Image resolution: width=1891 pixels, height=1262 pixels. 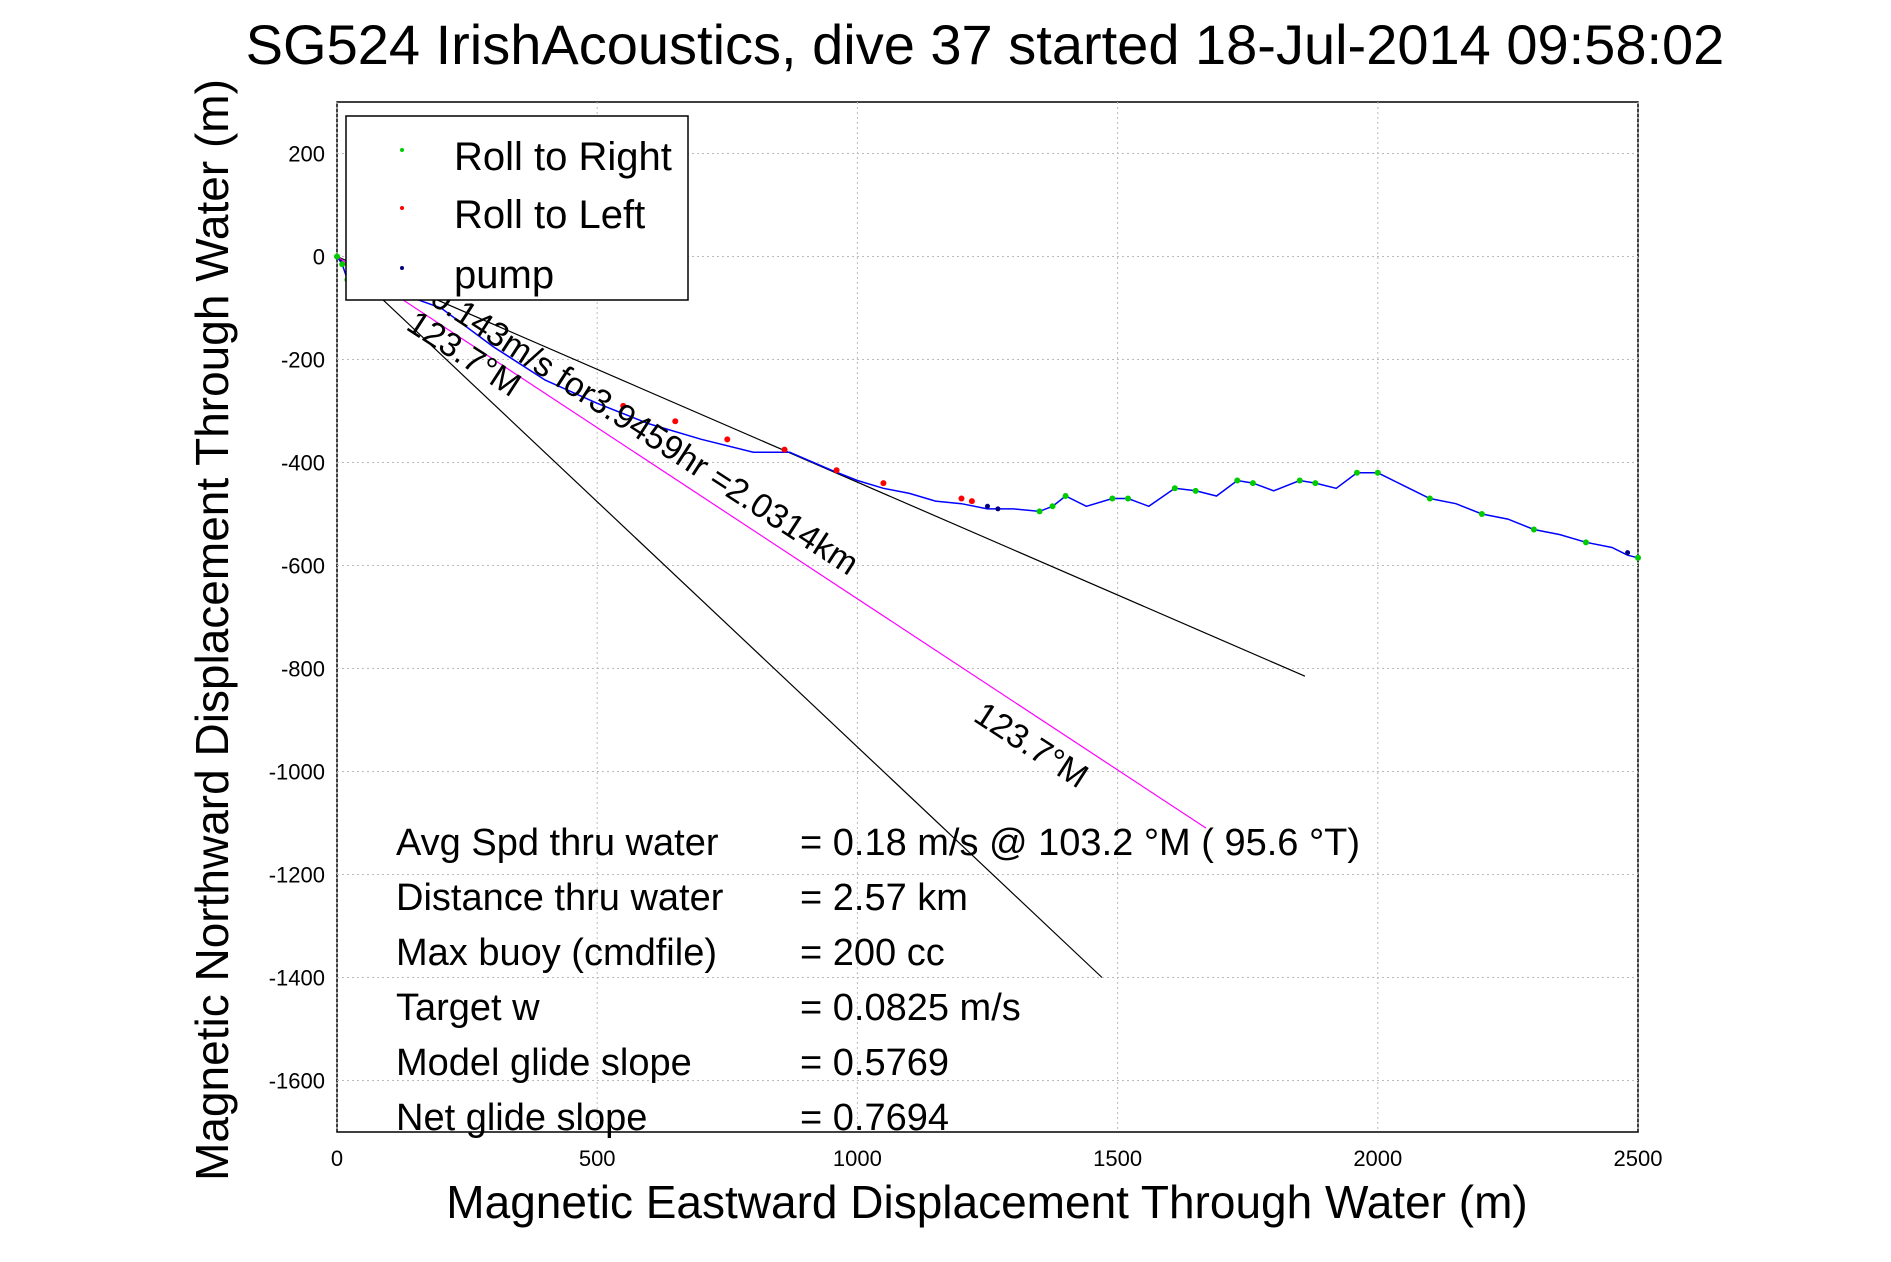 What do you see at coordinates (468, 1008) in the screenshot?
I see `stat-label-target-w: Target w` at bounding box center [468, 1008].